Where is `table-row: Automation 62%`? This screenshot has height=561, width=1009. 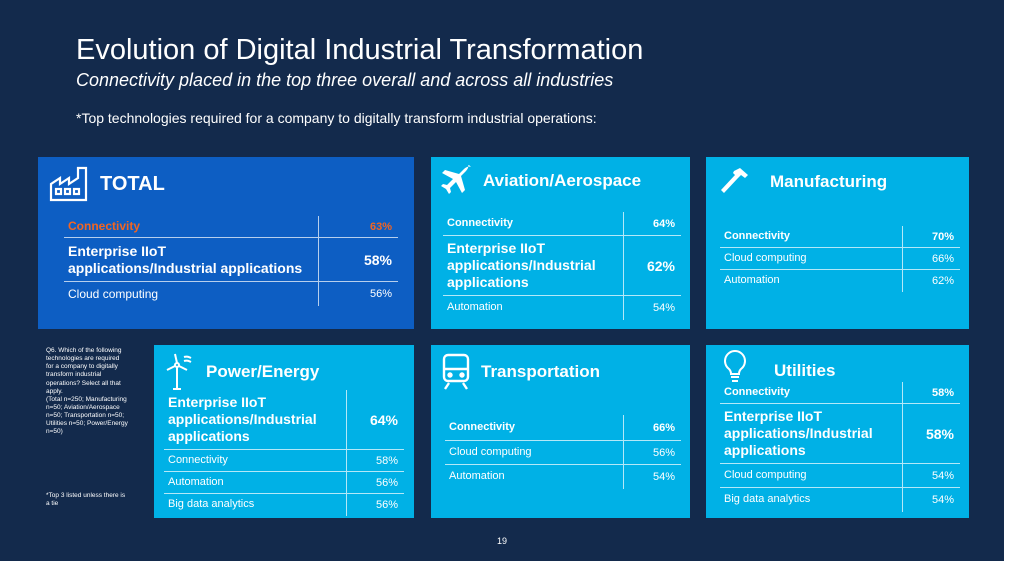
table-row: Automation 62% is located at coordinates (840, 281).